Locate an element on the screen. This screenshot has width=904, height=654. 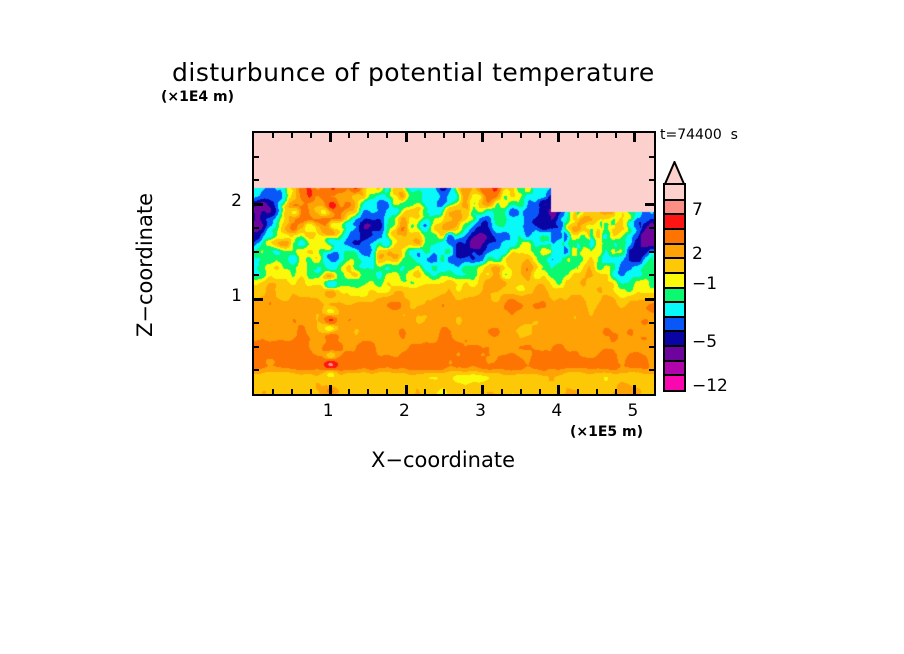
x-tick-label: 4 is located at coordinates (557, 411).